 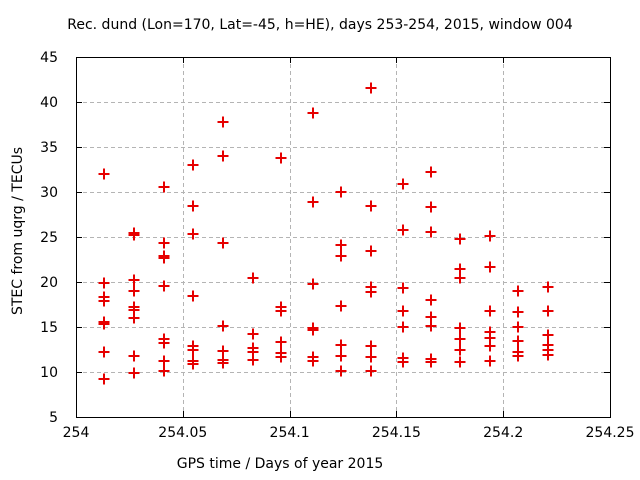 What do you see at coordinates (280, 464) in the screenshot?
I see `x-axis-label: GPS time / Days of year 2015` at bounding box center [280, 464].